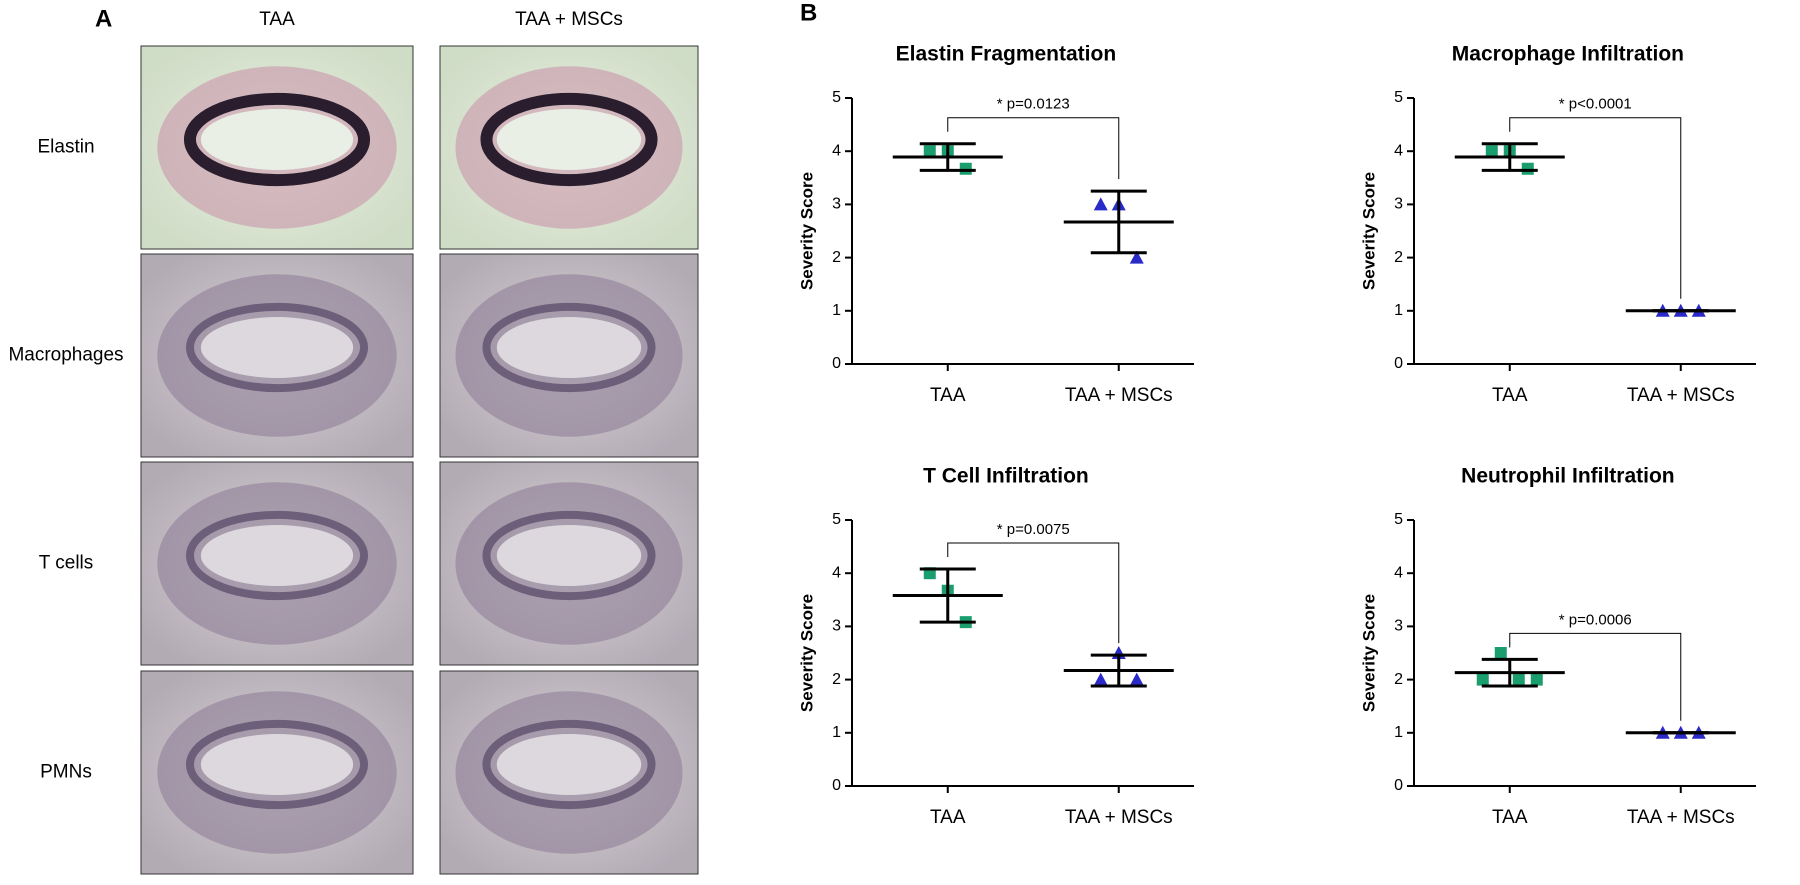 This screenshot has height=885, width=1800. What do you see at coordinates (66, 772) in the screenshot?
I see `row-label: PMNs` at bounding box center [66, 772].